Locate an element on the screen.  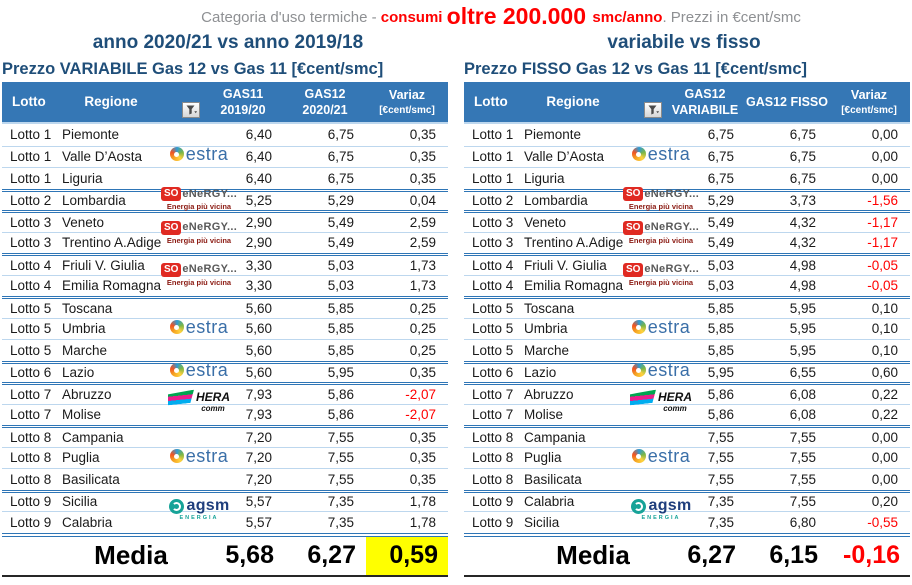
table-row: Lotto 5 Toscana 5,60 5,85 0,25 is located at coordinates (225, 307).